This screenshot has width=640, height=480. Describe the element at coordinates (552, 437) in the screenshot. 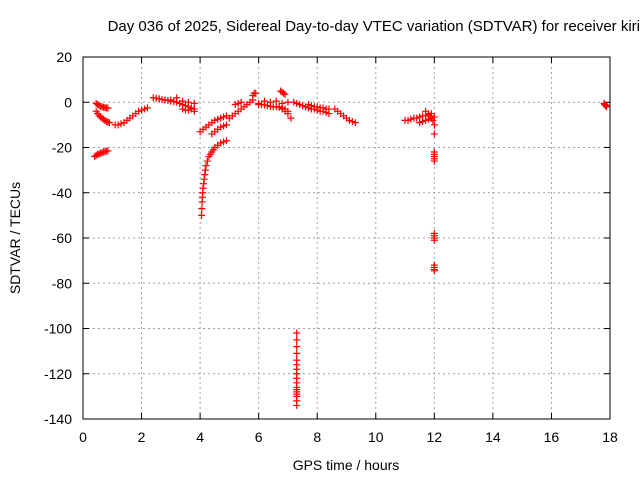

I see `x-tick-label: 16` at that location.